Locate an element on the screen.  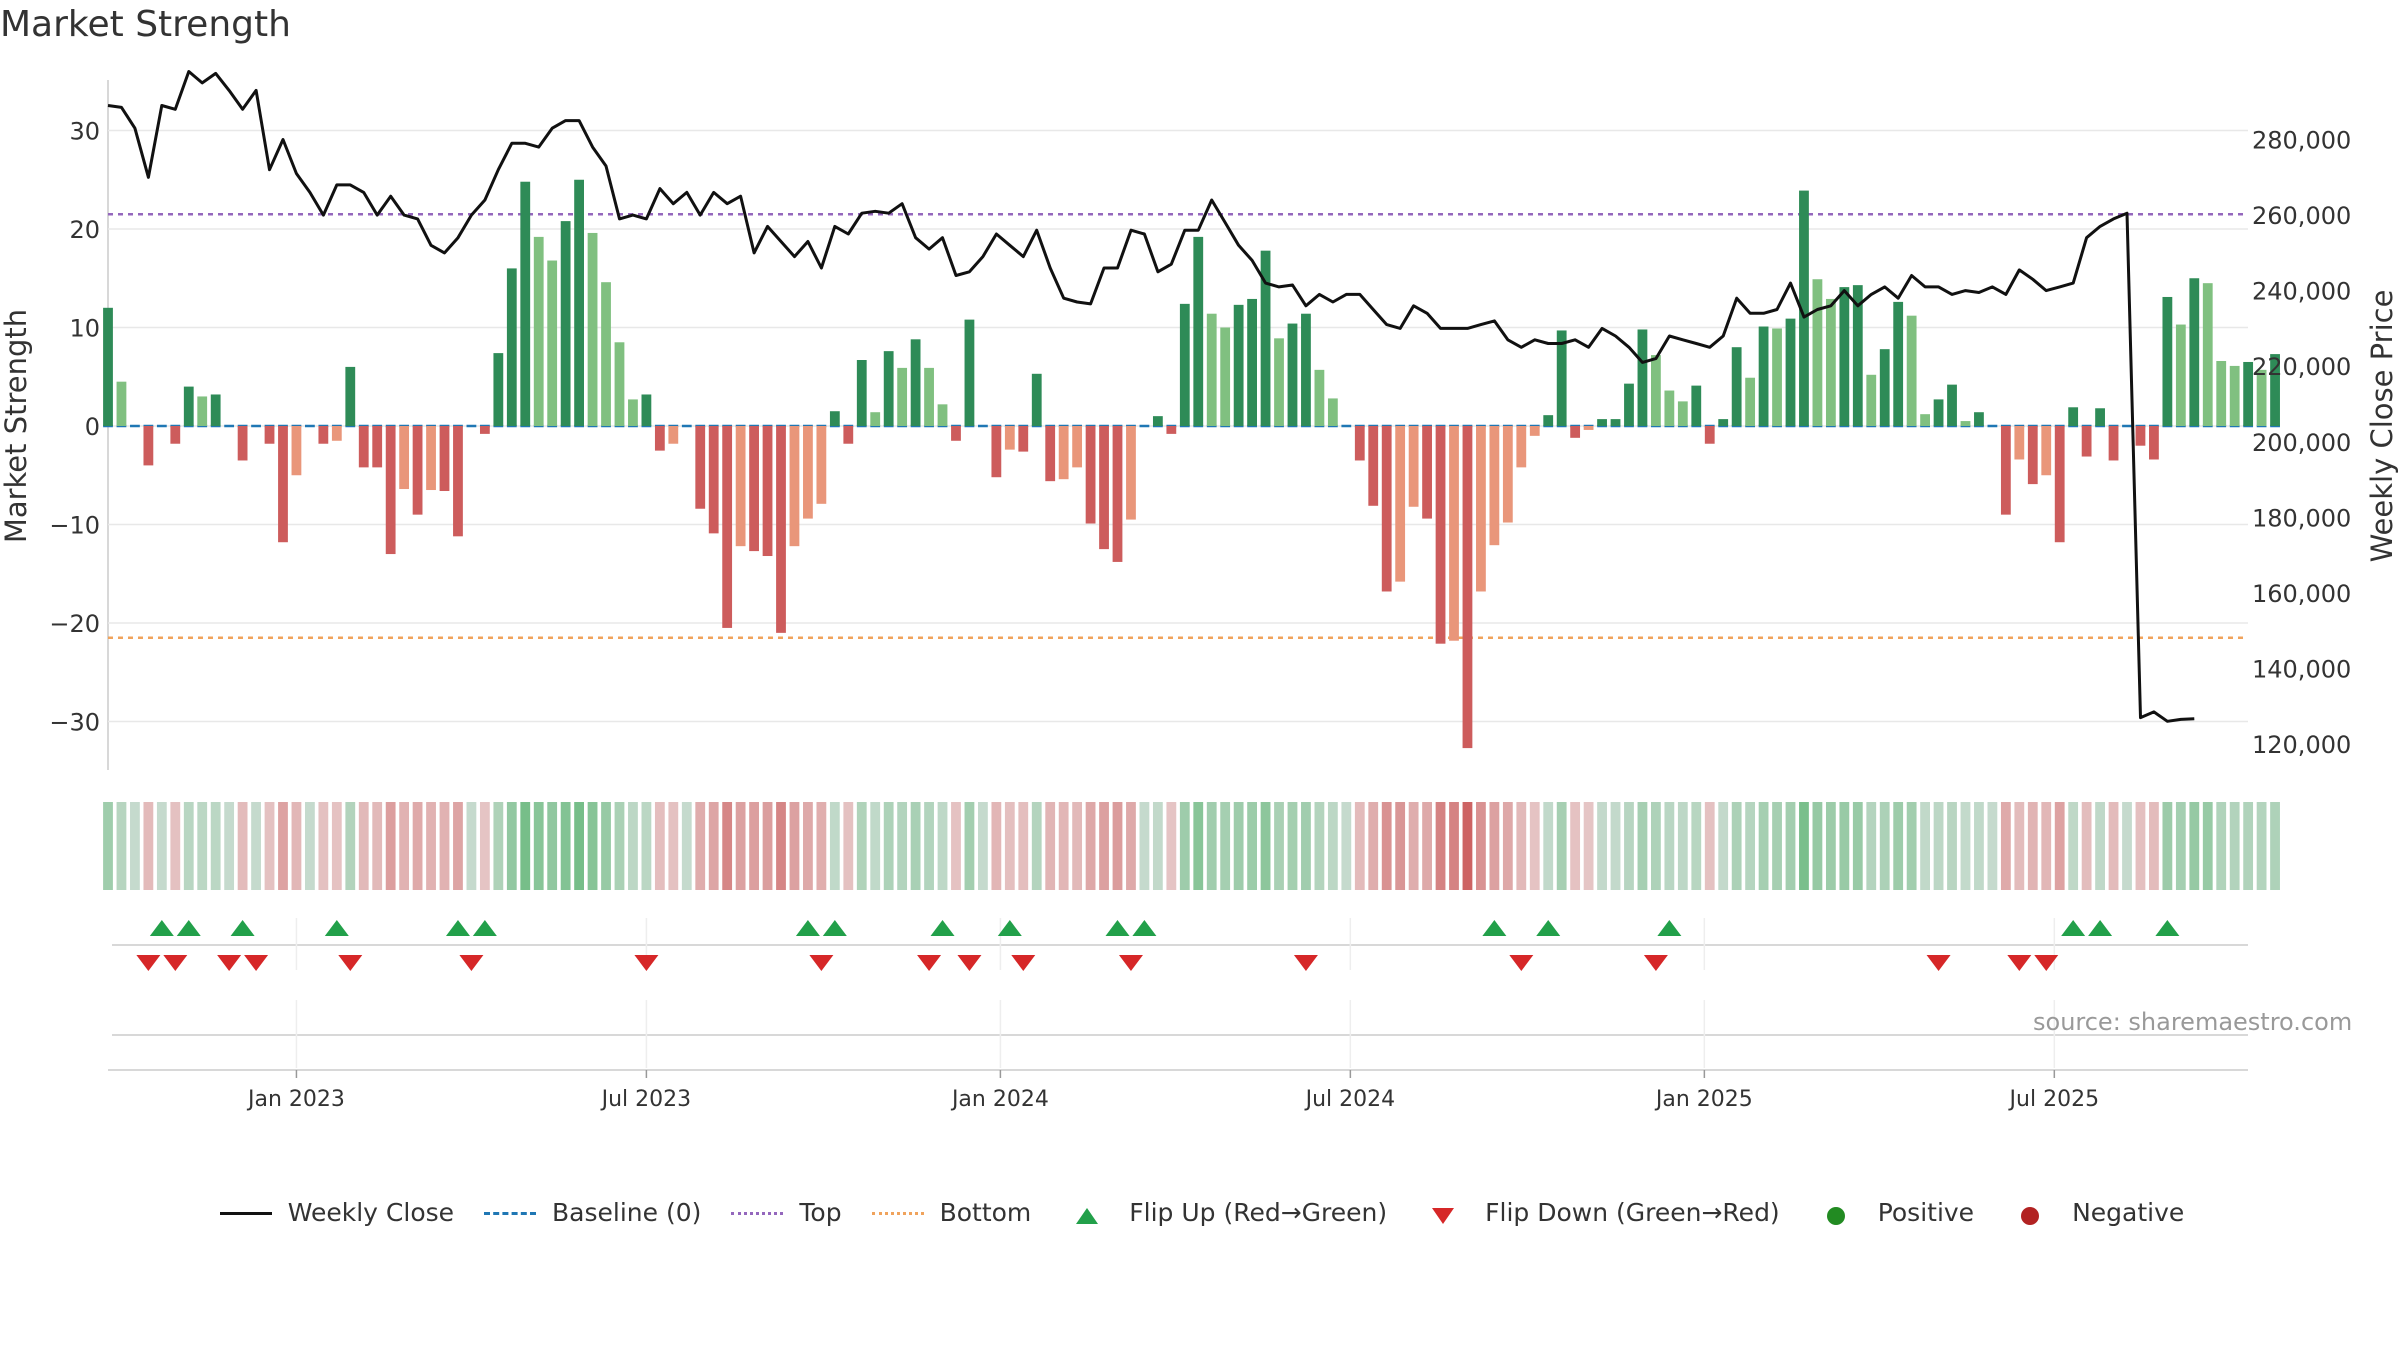
legend-label: Flip Down (Green→Red) is located at coordinates (1632, 1212).